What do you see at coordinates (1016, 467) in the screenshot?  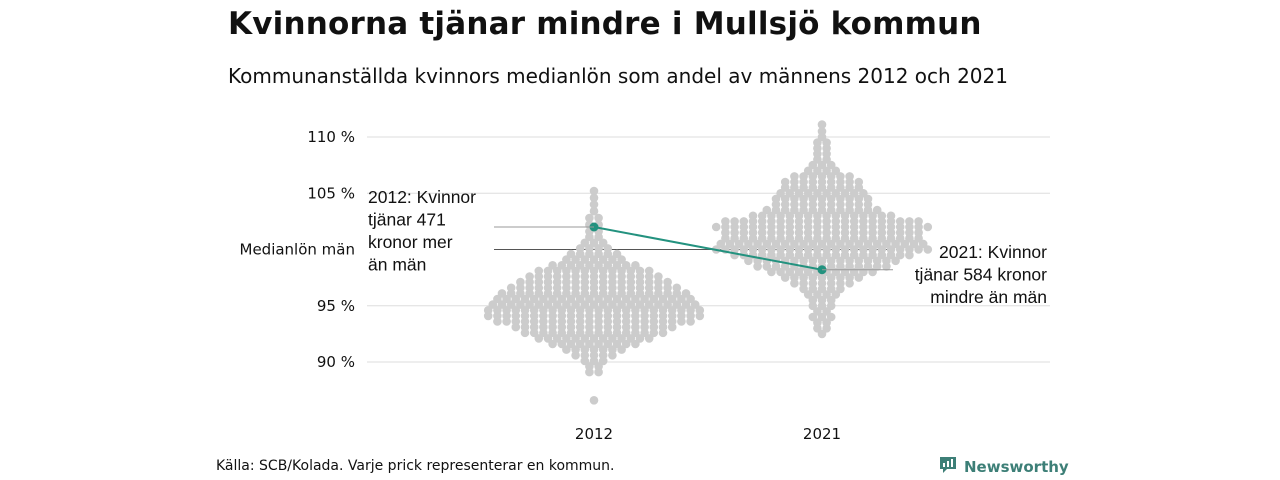 I see `brand-name: Newsworthy` at bounding box center [1016, 467].